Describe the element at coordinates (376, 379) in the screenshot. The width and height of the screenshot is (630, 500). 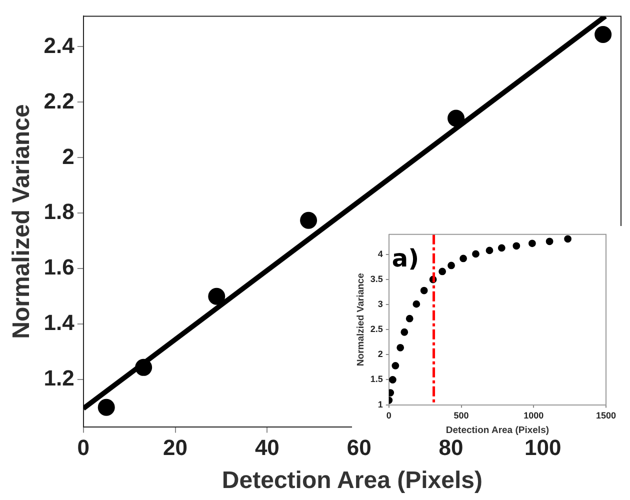
I see `y-tick-label: 1.5` at that location.